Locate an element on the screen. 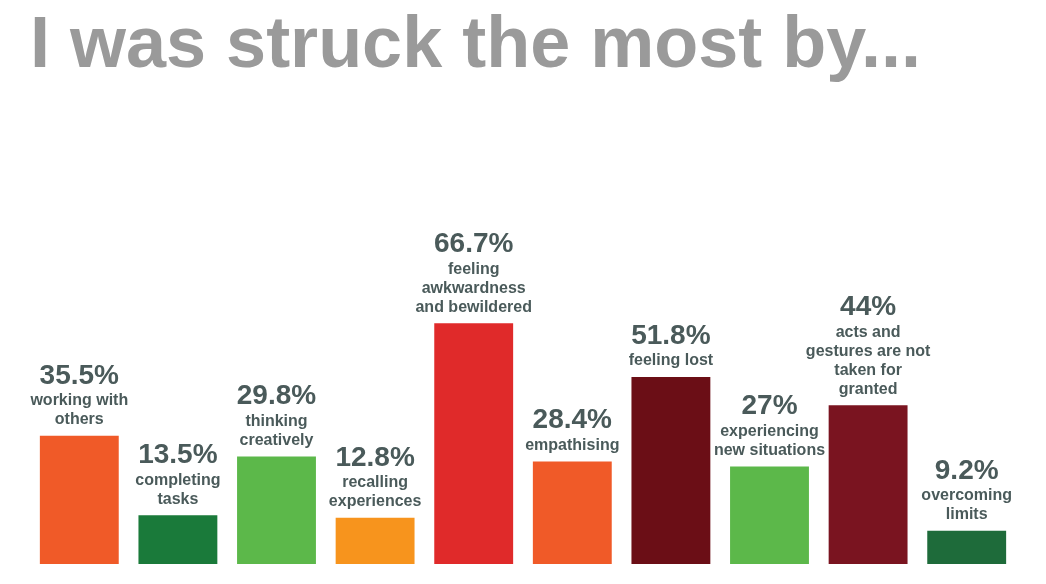  x-tick-label: recalling experiences is located at coordinates (375, 491).